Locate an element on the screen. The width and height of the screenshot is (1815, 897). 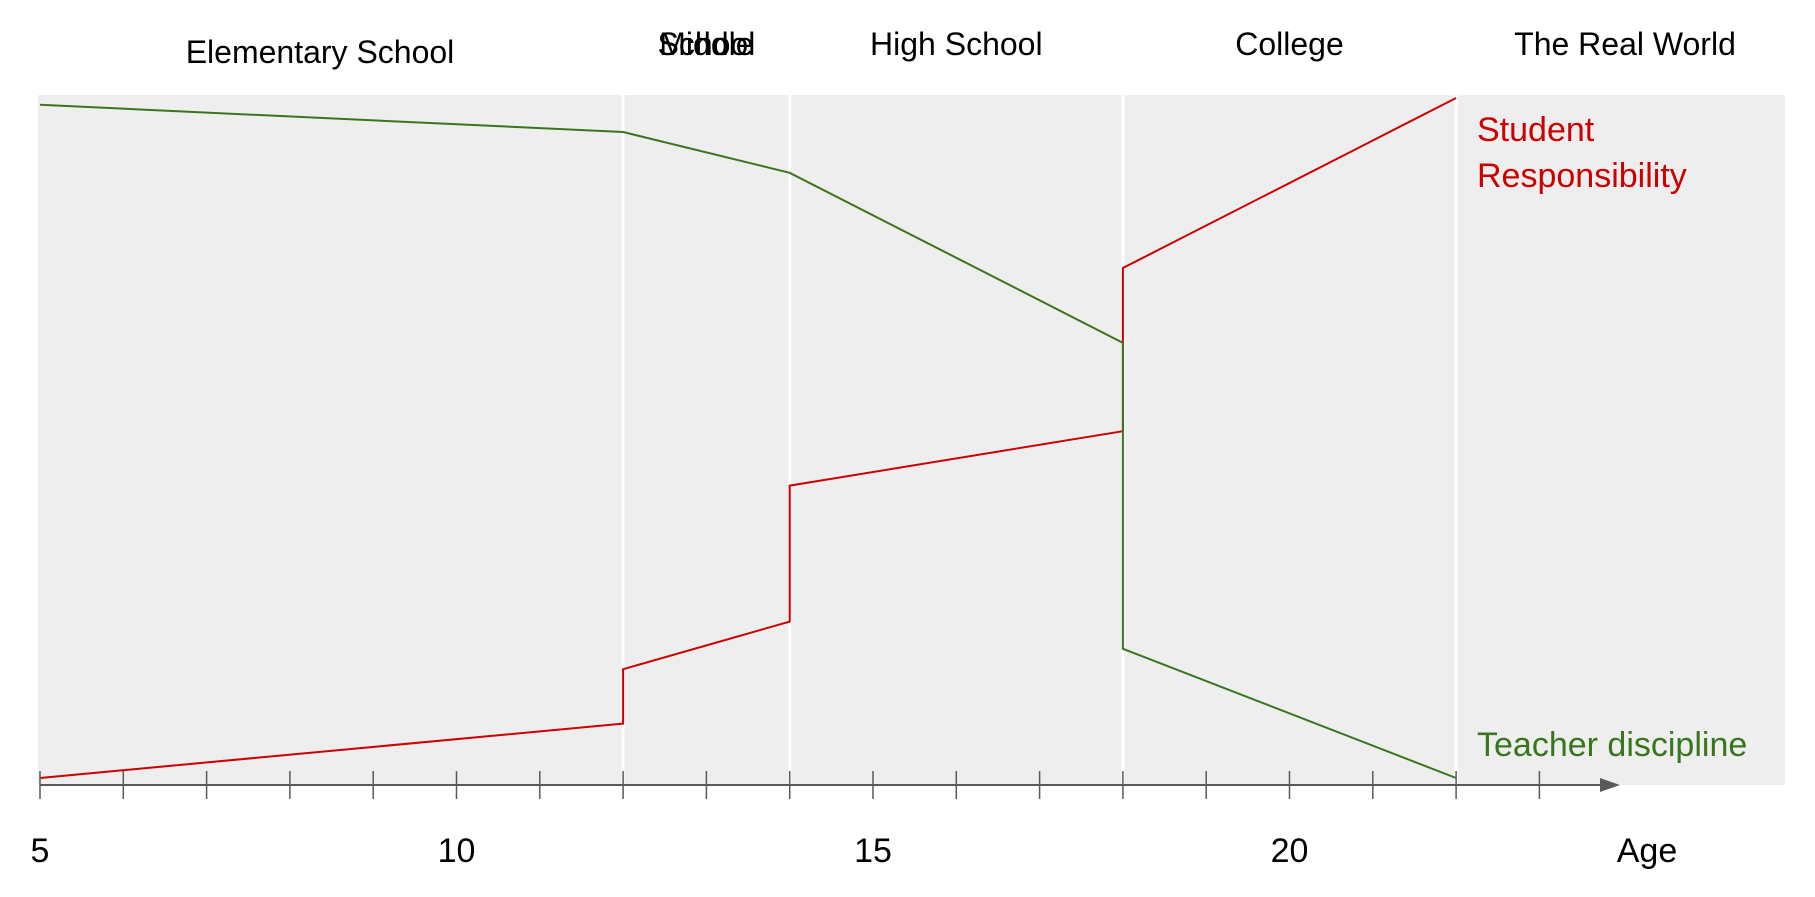
stage-label-line: Middle is located at coordinates (706, 44).